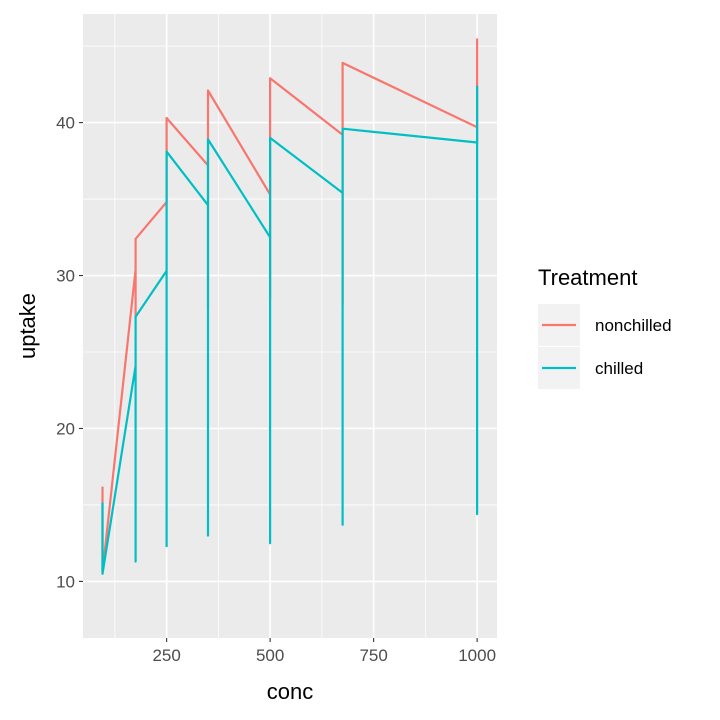 The width and height of the screenshot is (720, 720). What do you see at coordinates (619, 368) in the screenshot?
I see `legend-label-chilled: chilled` at bounding box center [619, 368].